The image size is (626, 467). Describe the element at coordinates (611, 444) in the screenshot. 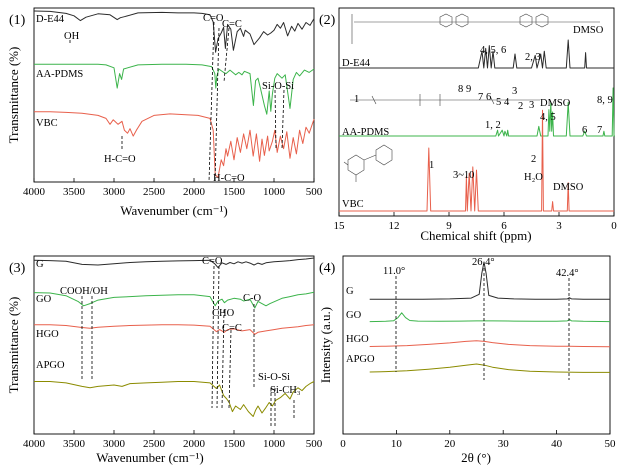

I see `x-tick-label: 50` at that location.